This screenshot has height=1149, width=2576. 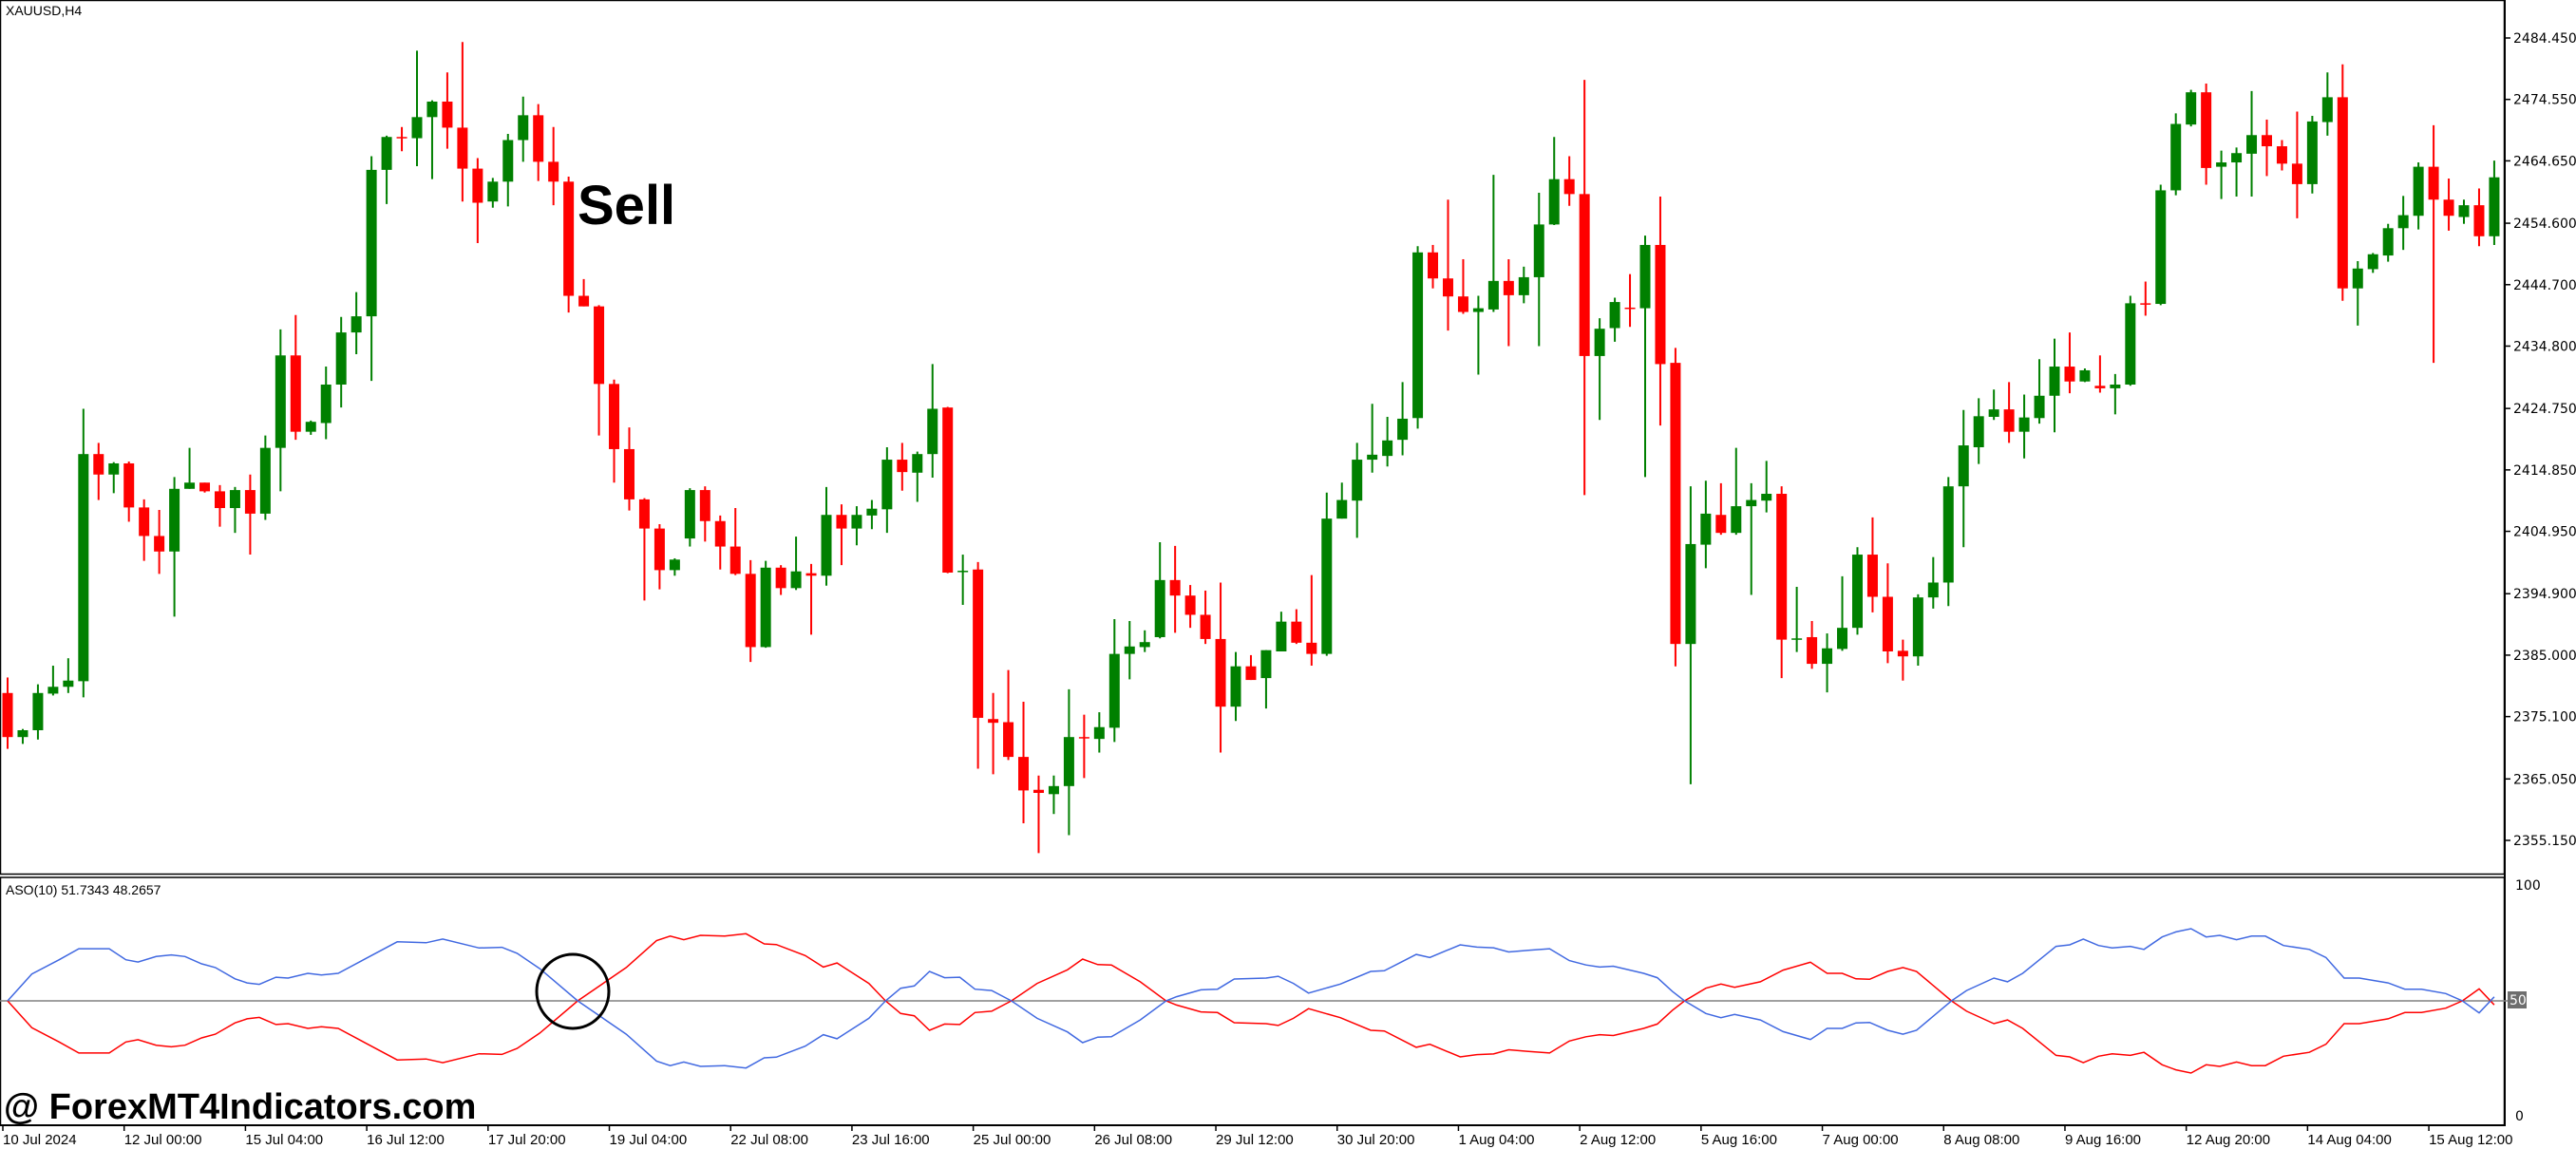 What do you see at coordinates (163, 1140) in the screenshot?
I see `time-tick-label: 12 Jul 00:00` at bounding box center [163, 1140].